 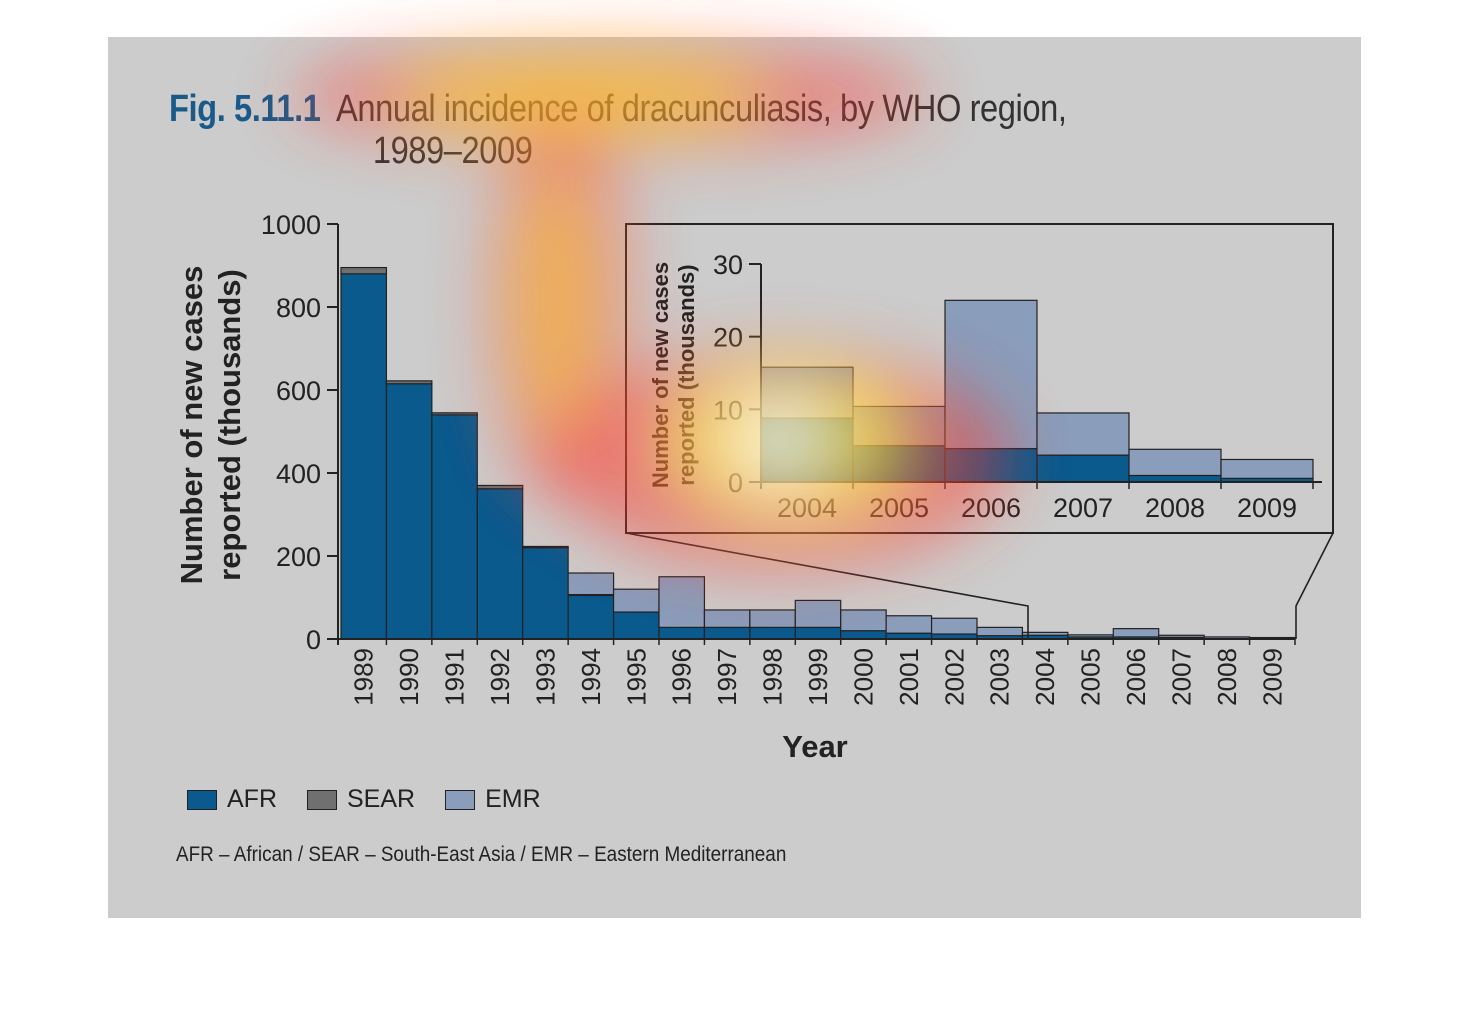 I want to click on bar-afr-1996, so click(x=682, y=633).